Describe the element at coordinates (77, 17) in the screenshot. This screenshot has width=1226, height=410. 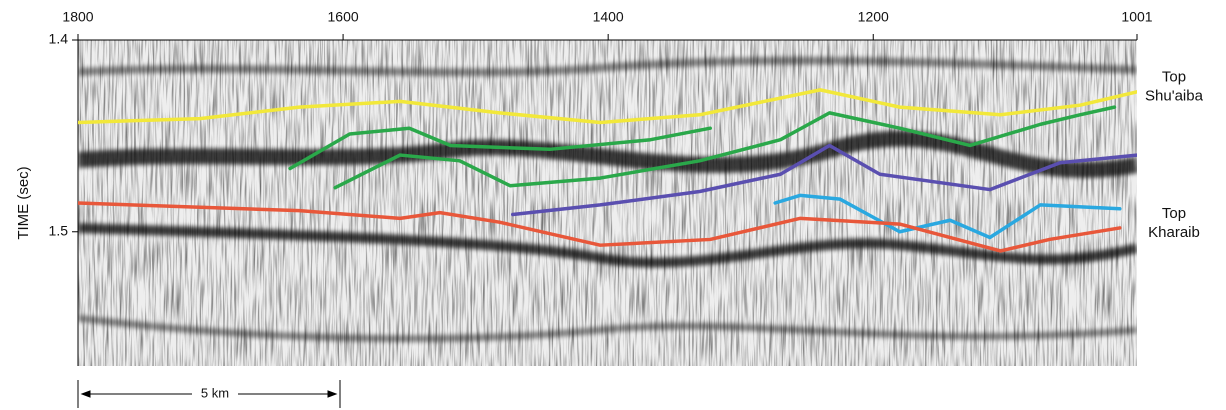
I see `x-tick-label: 1800` at that location.